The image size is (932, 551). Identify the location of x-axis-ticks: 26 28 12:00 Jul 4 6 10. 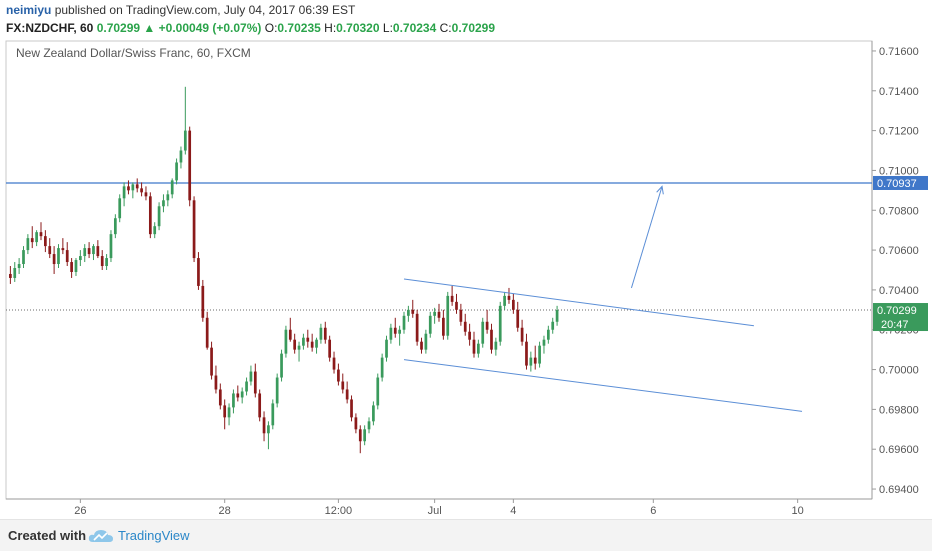
(439, 508).